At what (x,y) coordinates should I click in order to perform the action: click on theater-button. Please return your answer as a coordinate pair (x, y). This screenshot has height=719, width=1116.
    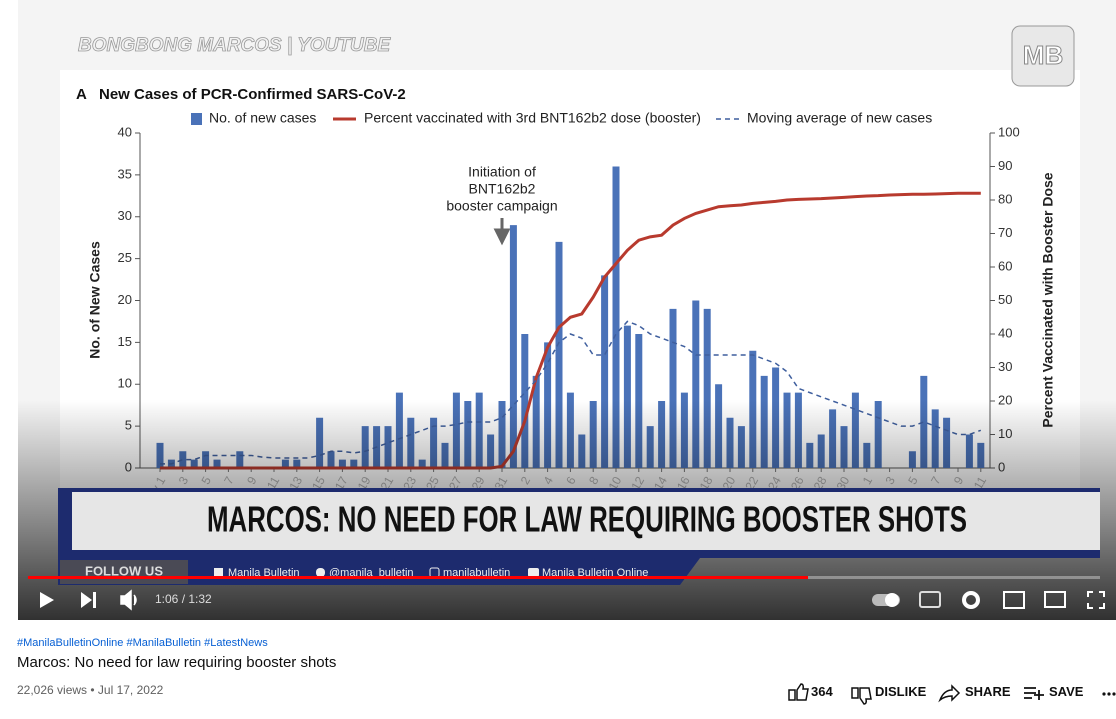
    Looking at the image, I should click on (1055, 599).